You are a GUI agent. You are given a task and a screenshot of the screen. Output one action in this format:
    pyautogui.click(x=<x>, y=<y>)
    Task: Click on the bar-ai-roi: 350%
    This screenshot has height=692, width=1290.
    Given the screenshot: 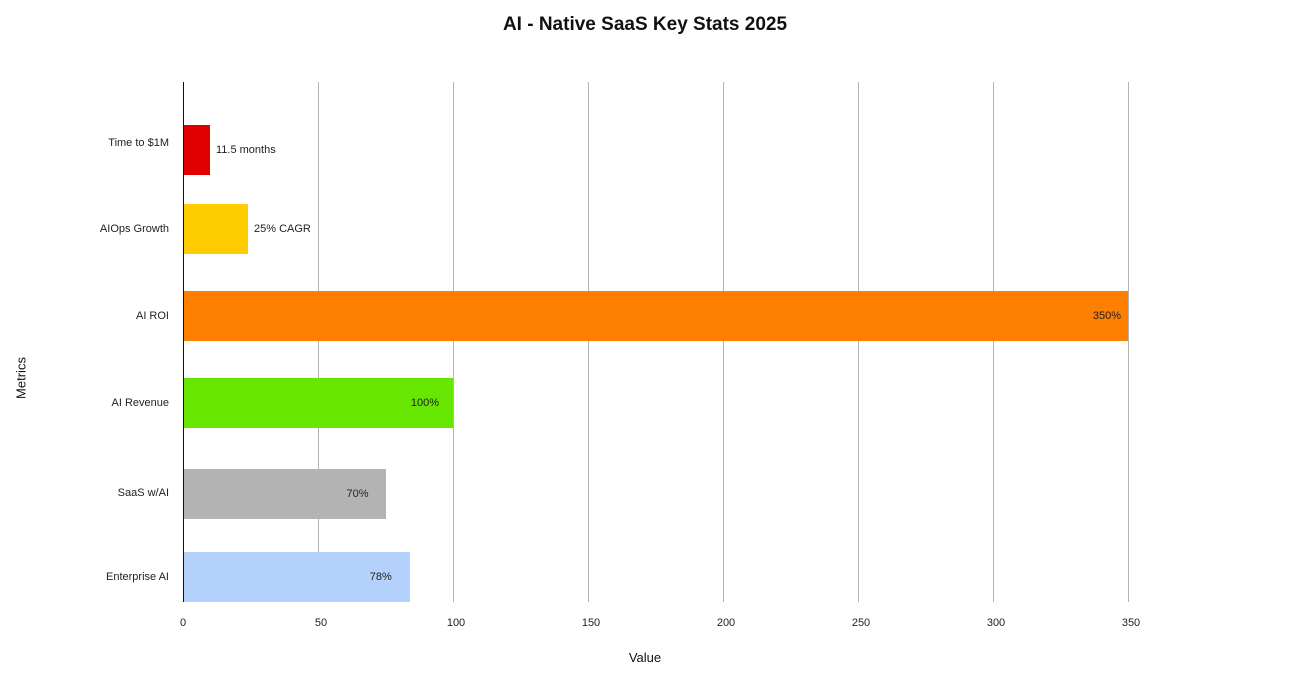 What is the action you would take?
    pyautogui.click(x=655, y=316)
    